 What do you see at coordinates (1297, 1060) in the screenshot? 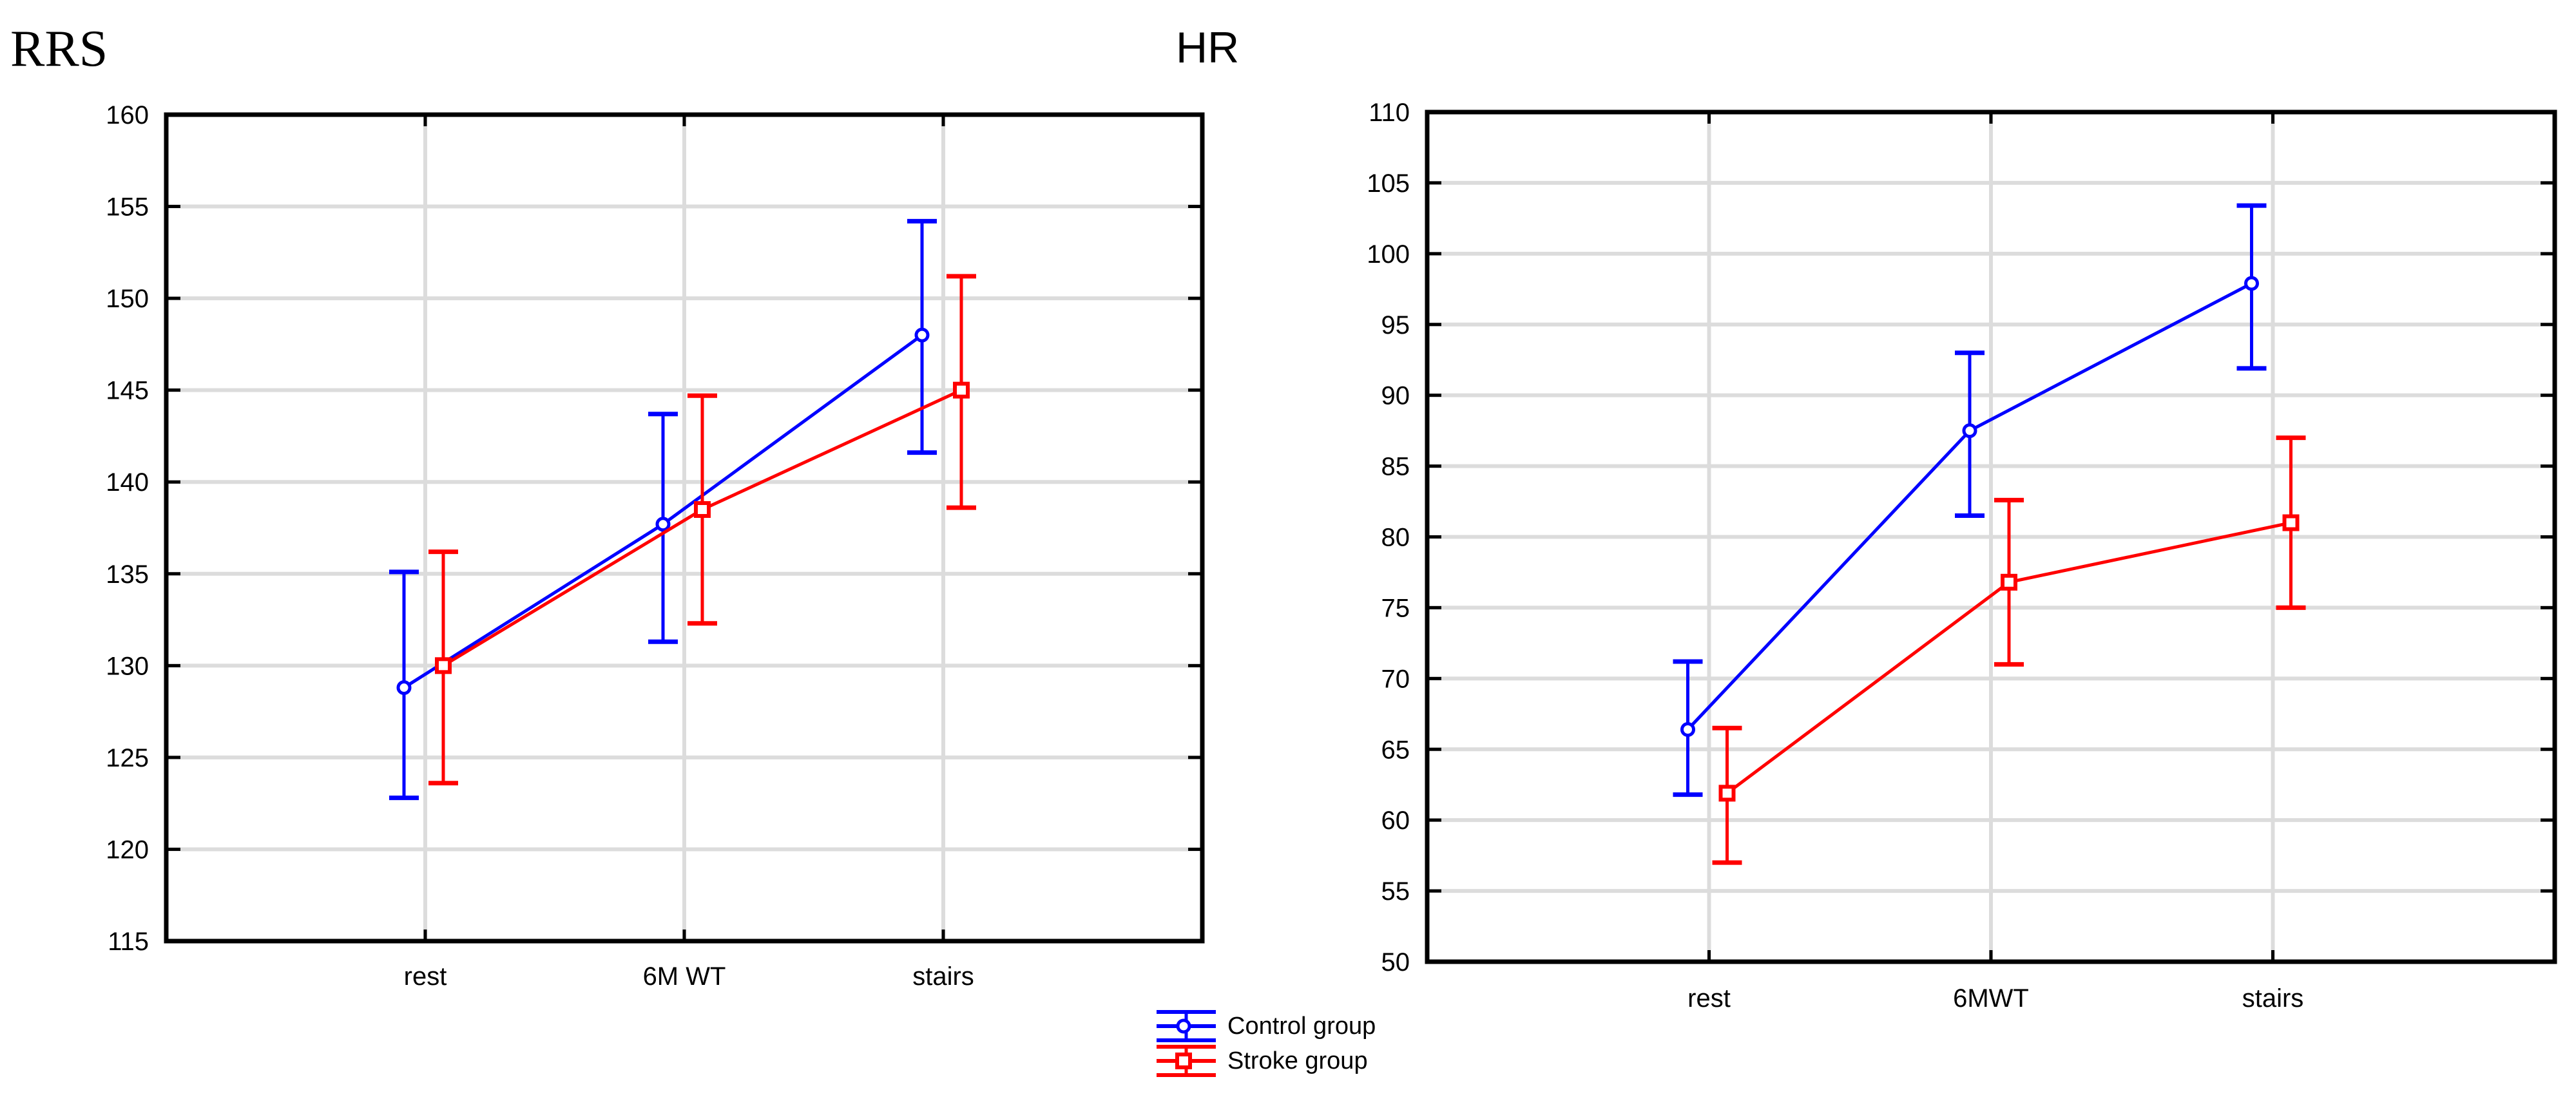
I see `legend-label-stroke: Stroke group` at bounding box center [1297, 1060].